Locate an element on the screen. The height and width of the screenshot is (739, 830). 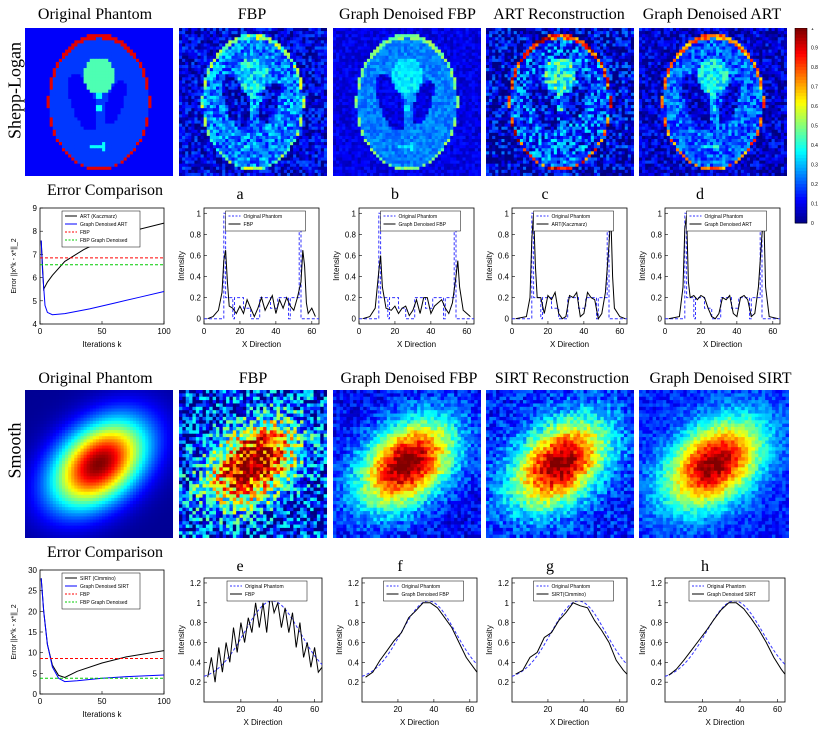
y-tick-label: 5 is located at coordinates (35, 301).